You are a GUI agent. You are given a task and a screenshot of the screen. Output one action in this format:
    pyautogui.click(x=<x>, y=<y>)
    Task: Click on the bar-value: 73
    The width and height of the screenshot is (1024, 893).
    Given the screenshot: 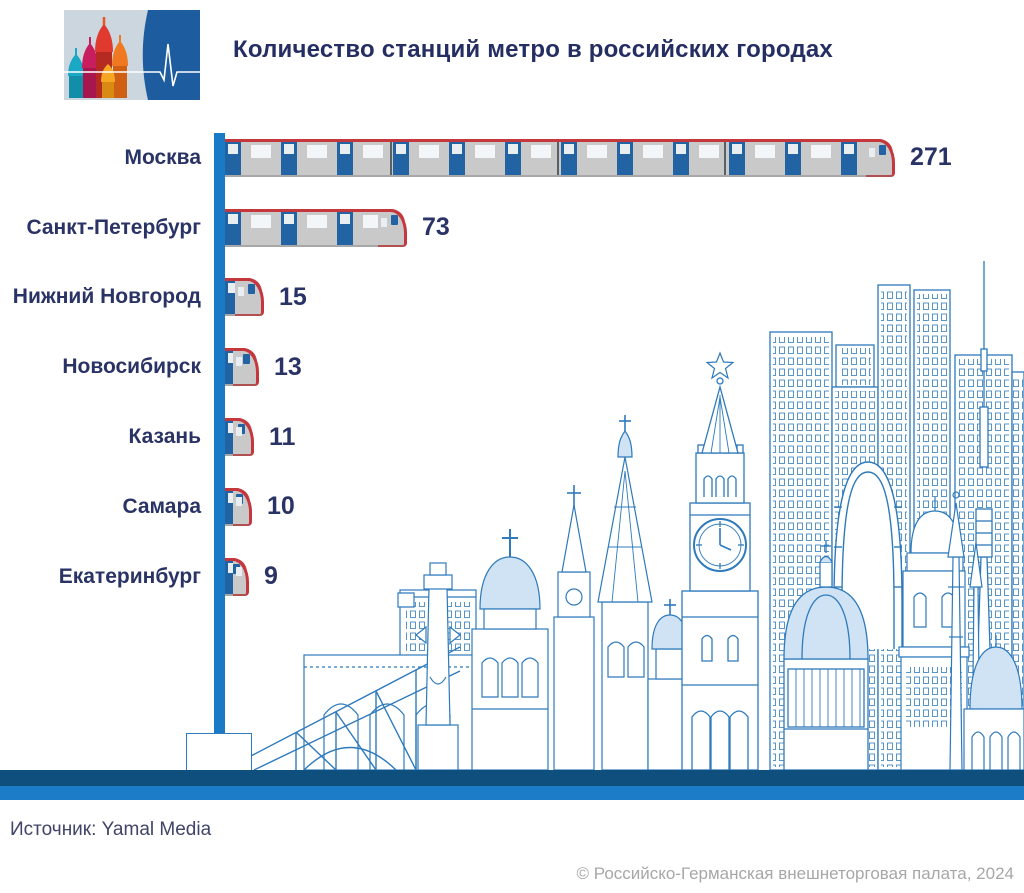 What is the action you would take?
    pyautogui.click(x=436, y=227)
    